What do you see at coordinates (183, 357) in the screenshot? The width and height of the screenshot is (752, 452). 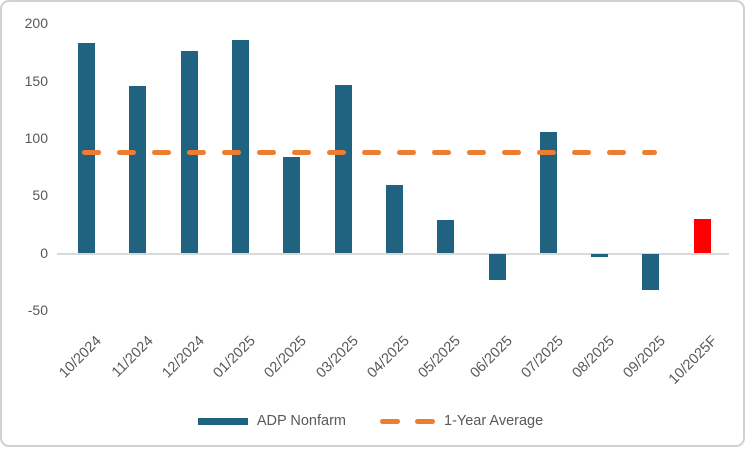 I see `x-axis-tick-label: 12/2024` at bounding box center [183, 357].